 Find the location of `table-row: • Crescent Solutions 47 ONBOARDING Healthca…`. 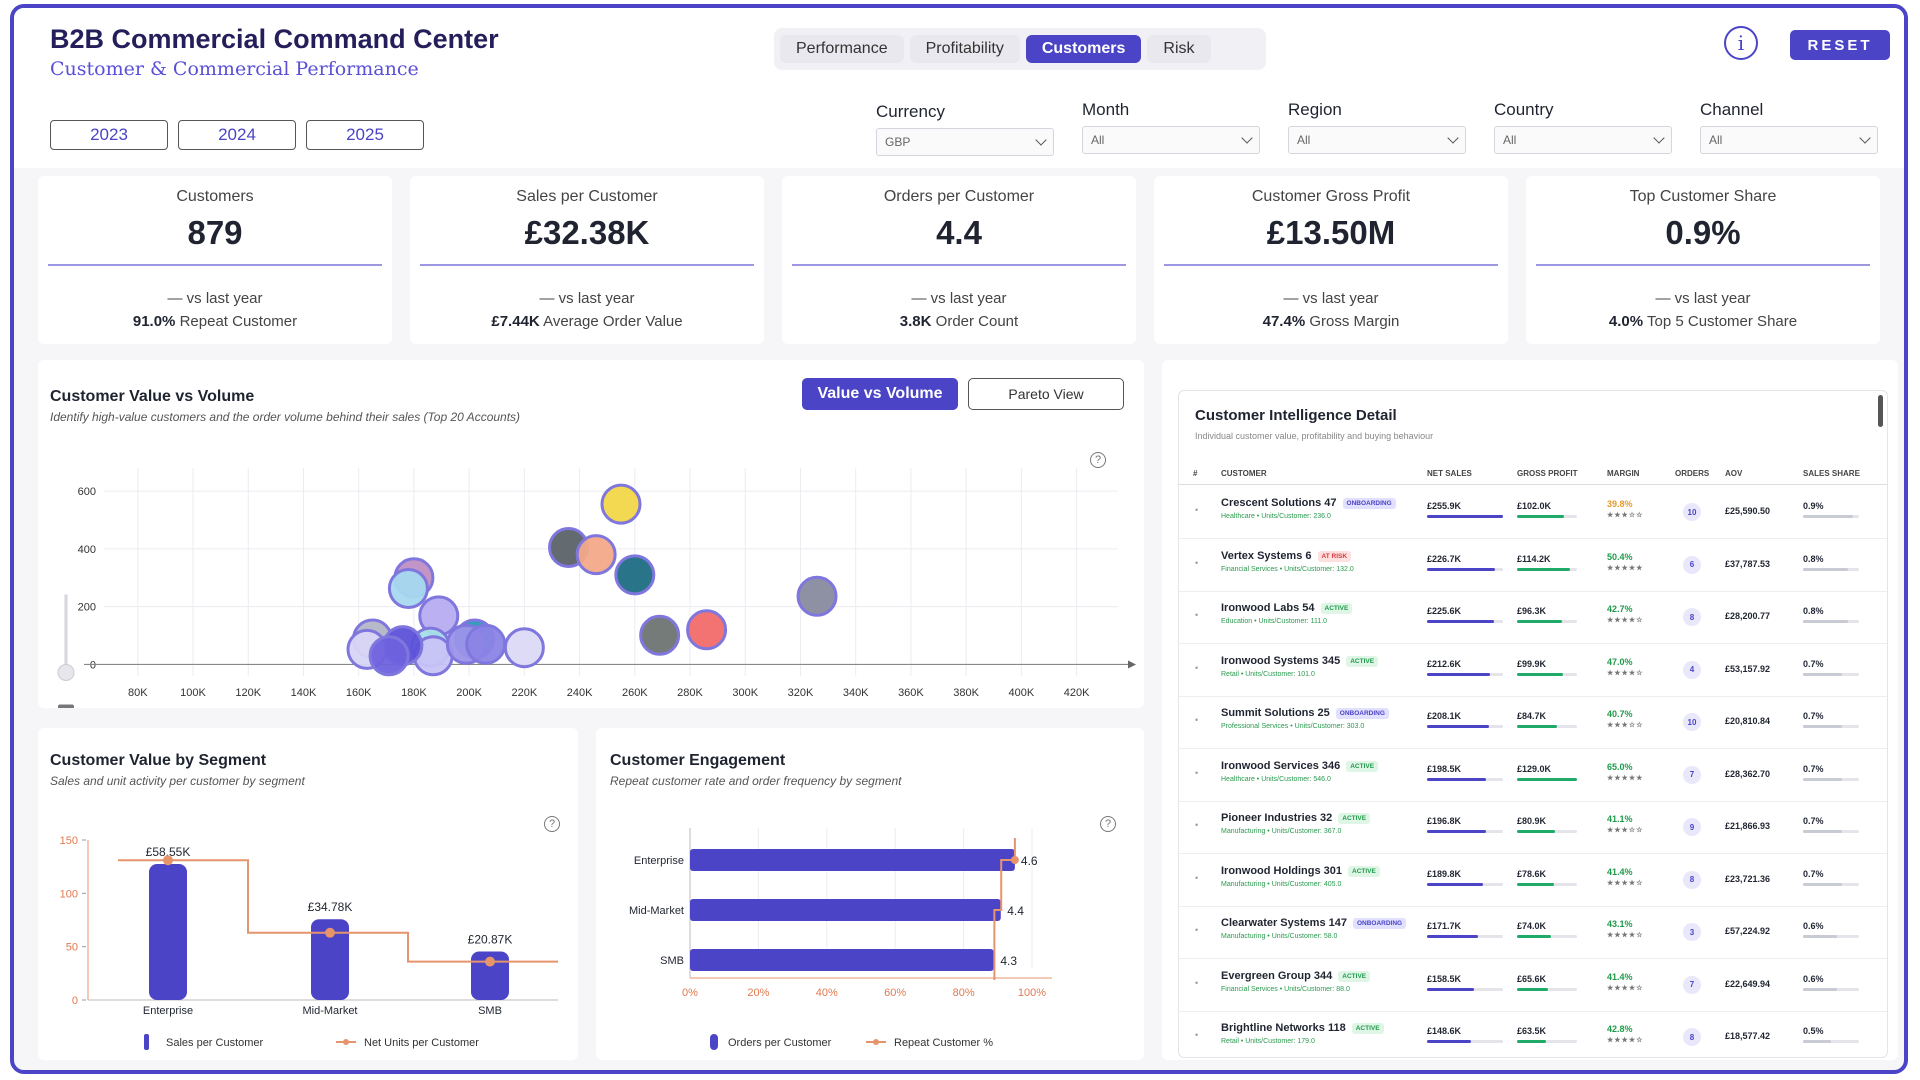

table-row: • Crescent Solutions 47 ONBOARDING Healthca… is located at coordinates (1533, 513).